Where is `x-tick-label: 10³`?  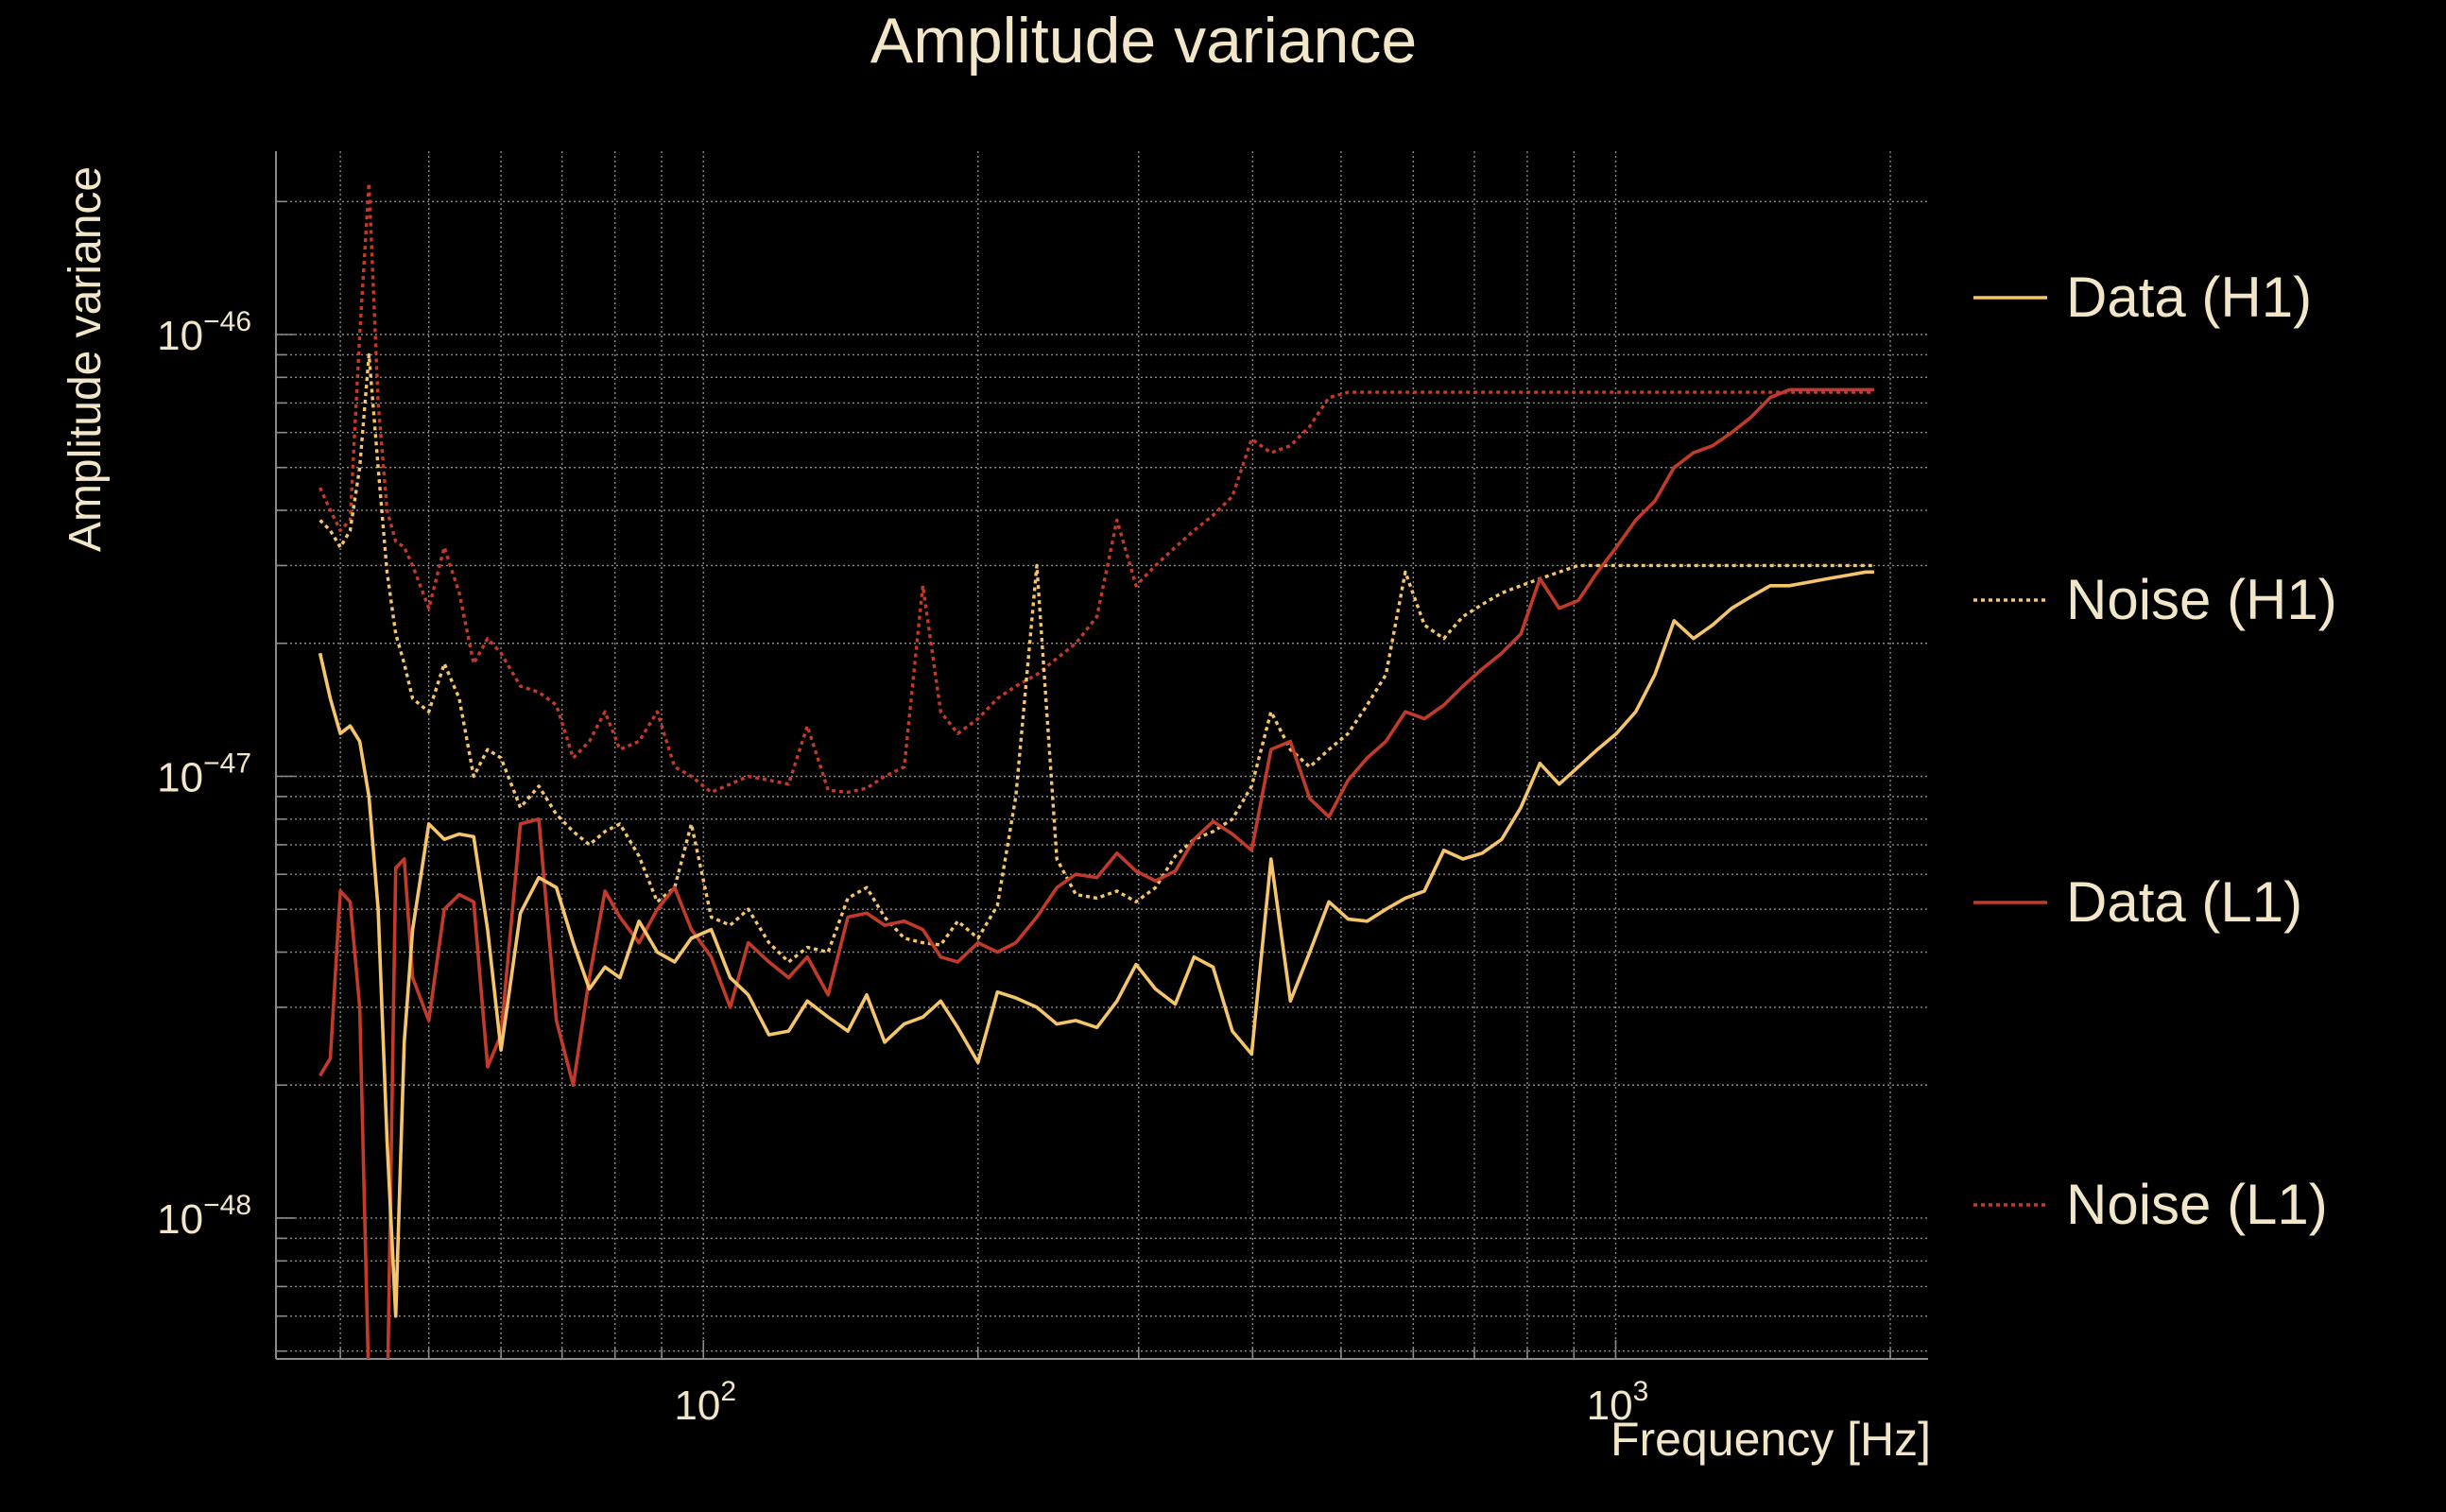 x-tick-label: 10³ is located at coordinates (1618, 1402).